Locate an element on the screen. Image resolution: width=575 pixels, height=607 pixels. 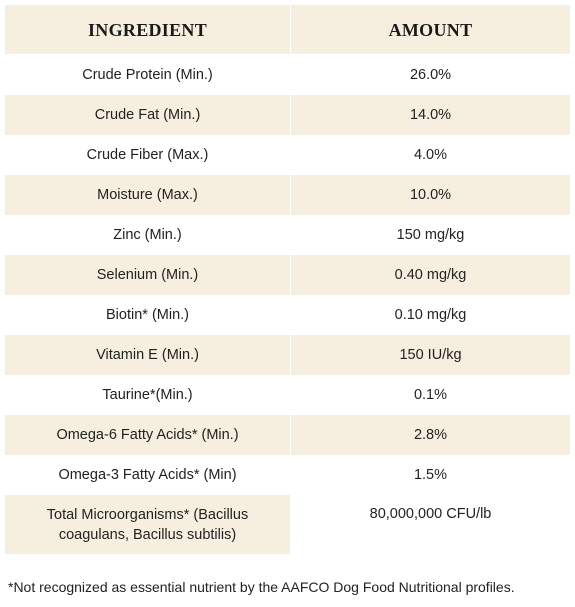
amount-cell: 1.5% is located at coordinates (430, 475).